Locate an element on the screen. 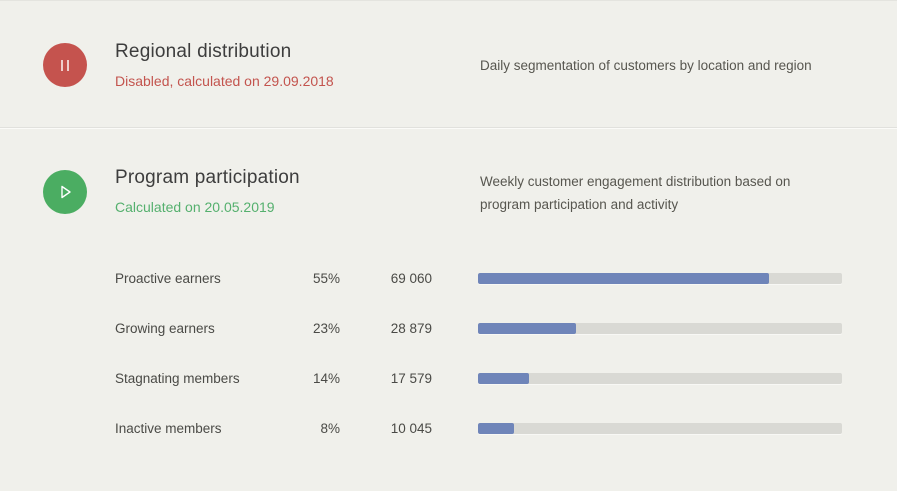 This screenshot has width=897, height=491. segment-percent: 23% is located at coordinates (326, 328).